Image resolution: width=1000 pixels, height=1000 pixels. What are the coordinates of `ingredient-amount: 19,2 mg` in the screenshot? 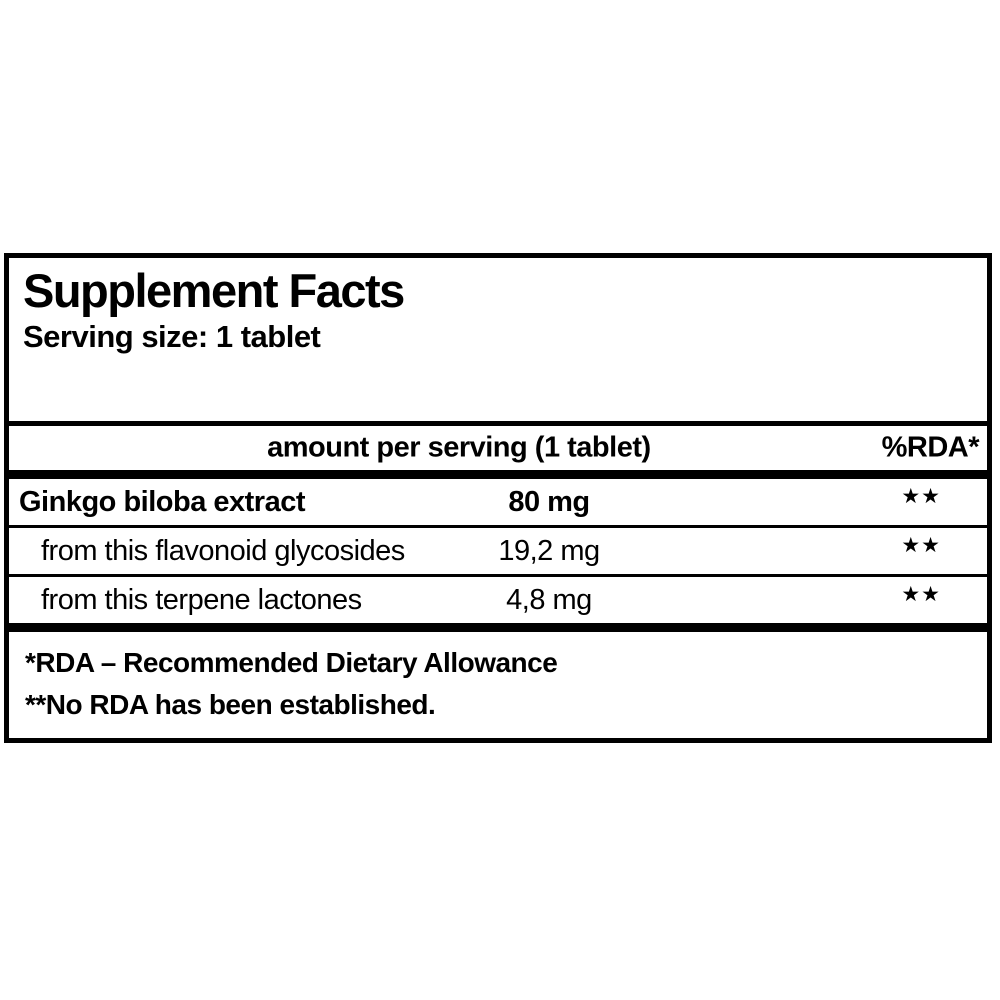 It's located at (549, 550).